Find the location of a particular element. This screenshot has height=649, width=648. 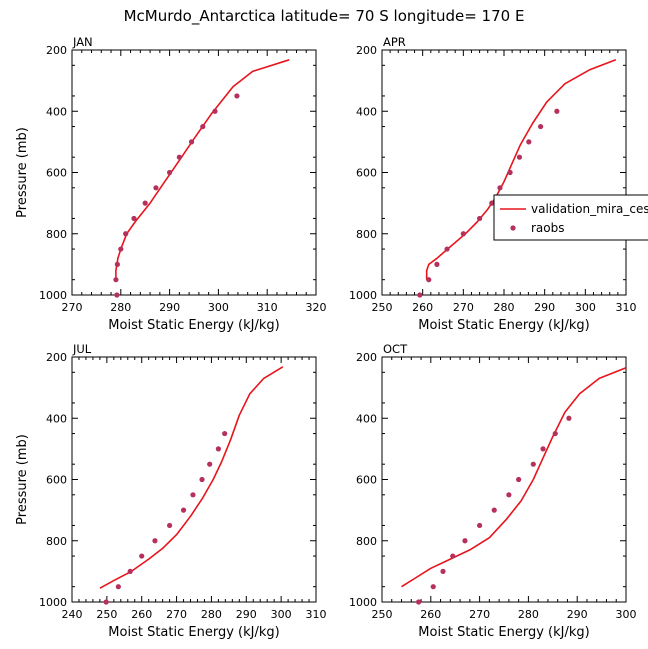

panel-label: OCT is located at coordinates (395, 349).